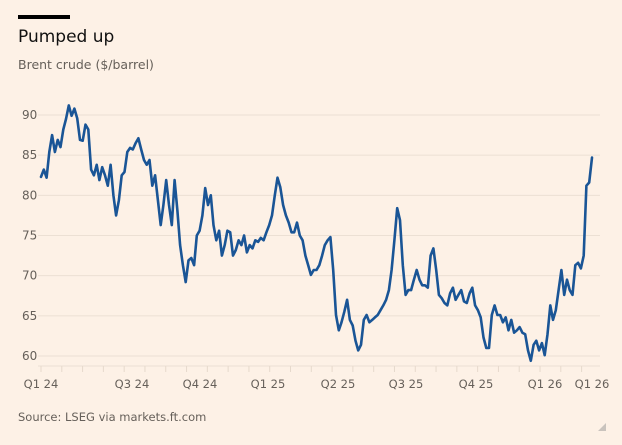 This screenshot has height=445, width=622. What do you see at coordinates (476, 384) in the screenshot?
I see `x-tick-label: Q4 25` at bounding box center [476, 384].